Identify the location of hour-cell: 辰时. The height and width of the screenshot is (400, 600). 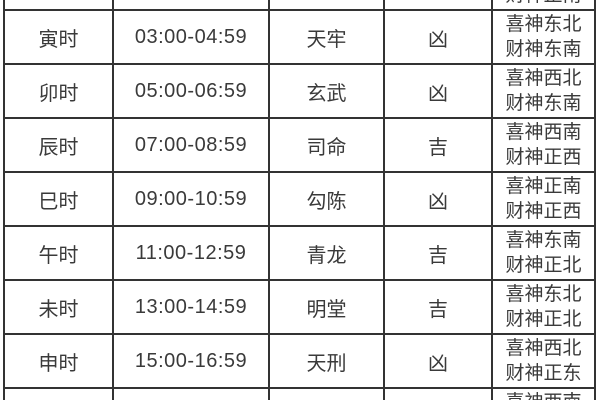
(58, 145).